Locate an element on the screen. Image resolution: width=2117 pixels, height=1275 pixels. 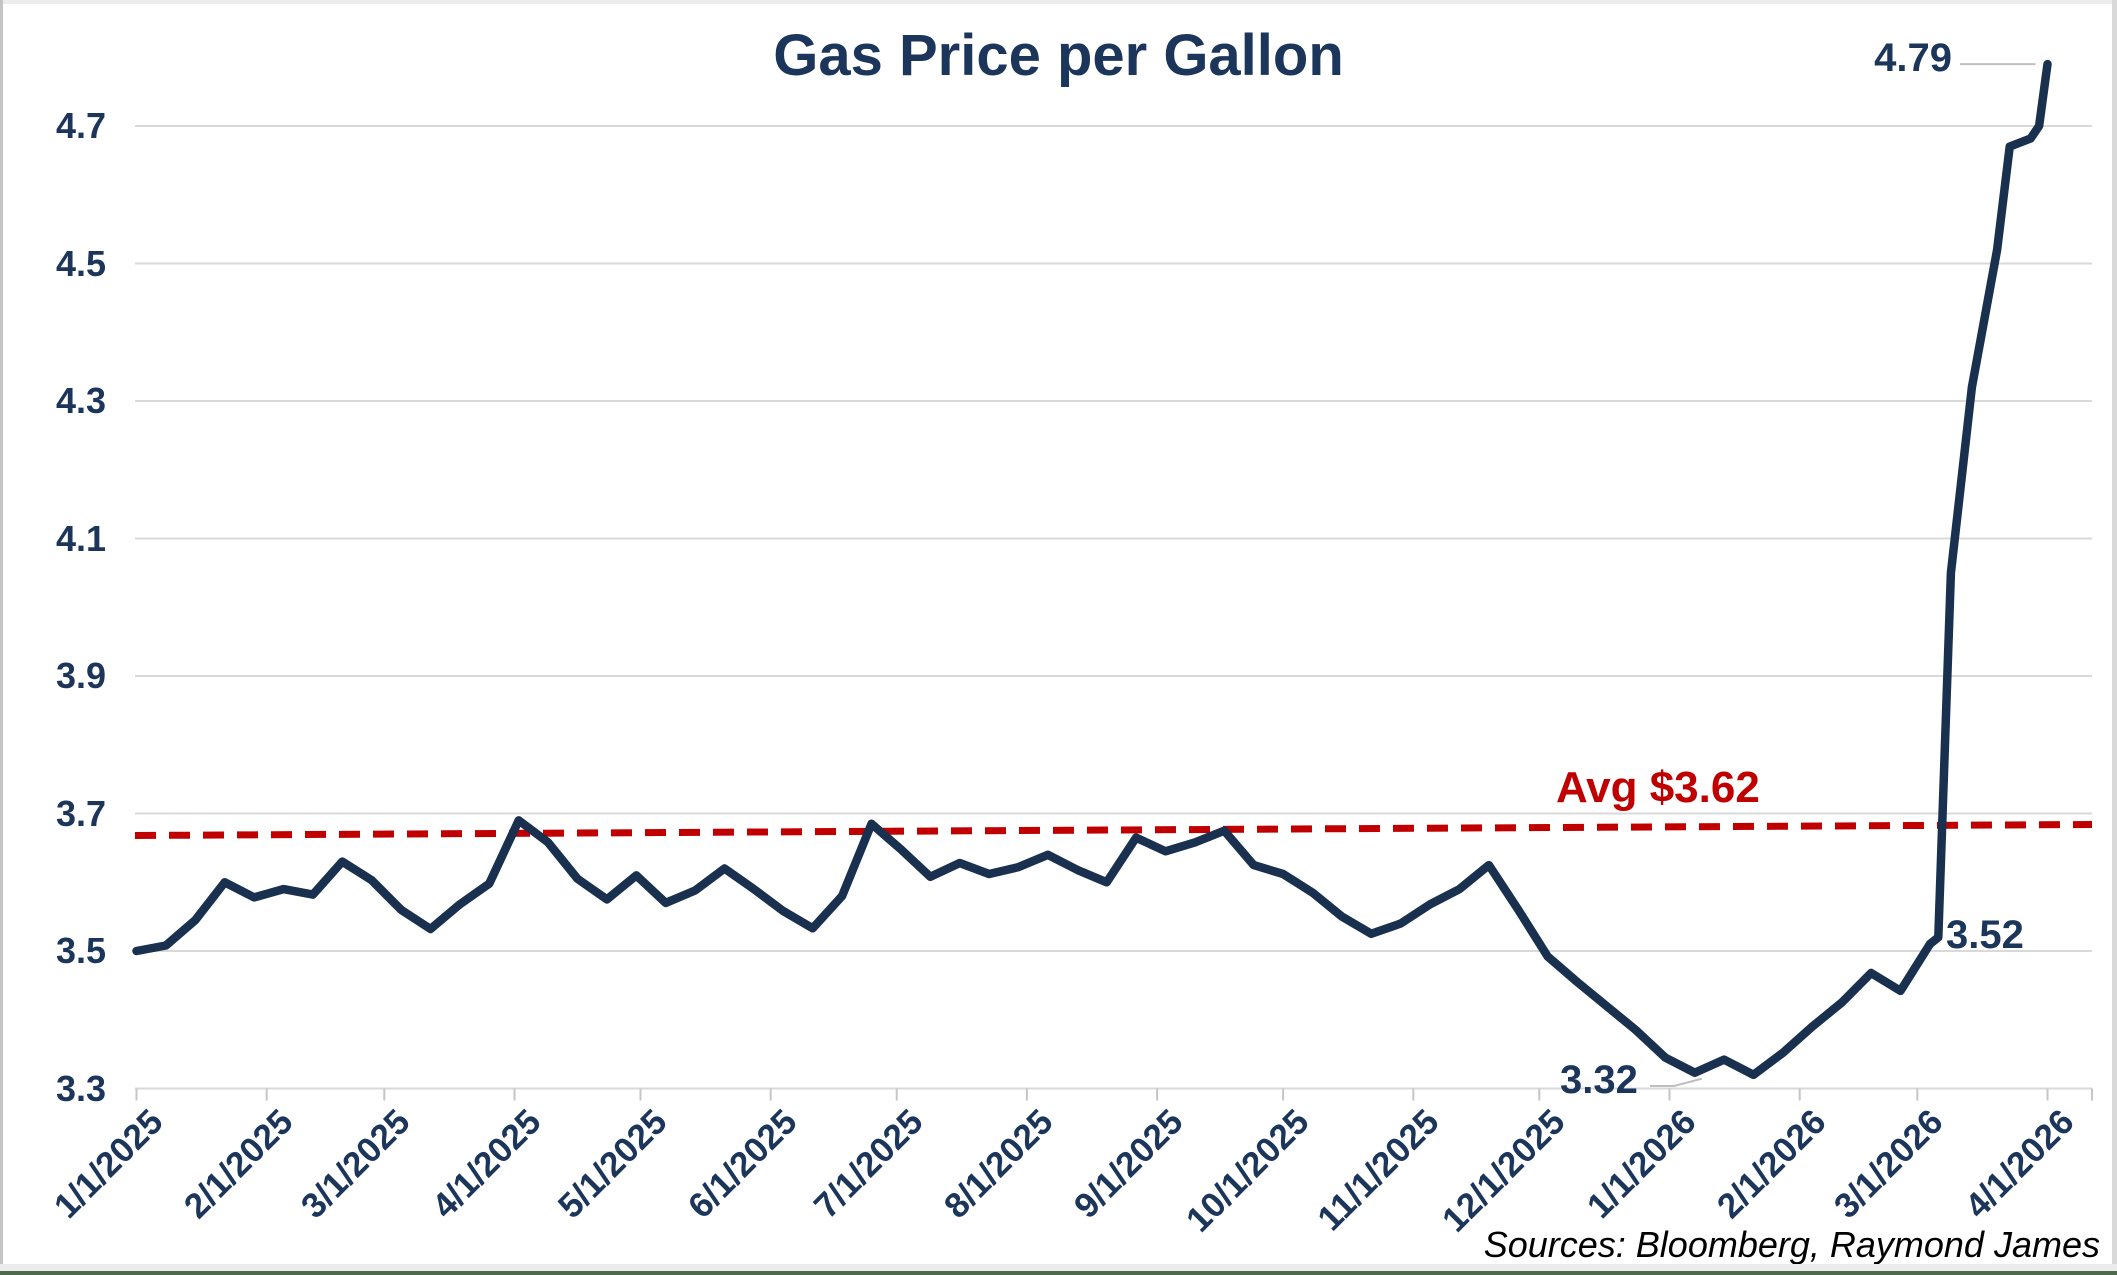
source-note: Sources: Bloomberg, Raymond James is located at coordinates (1791, 1244).